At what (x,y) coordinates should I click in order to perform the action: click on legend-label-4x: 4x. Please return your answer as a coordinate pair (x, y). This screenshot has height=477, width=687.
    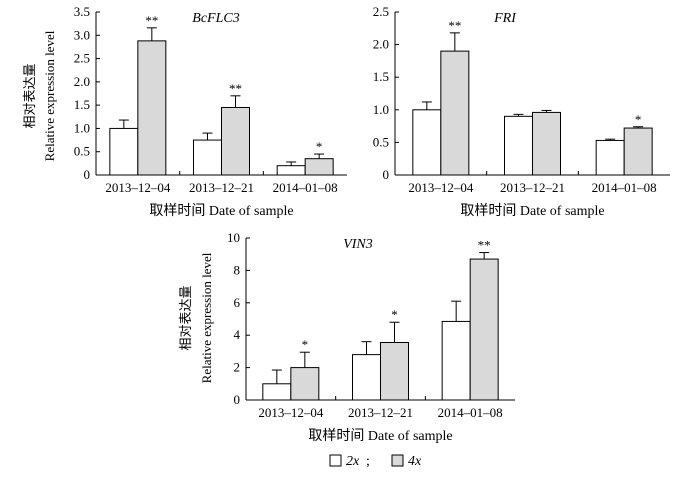
    Looking at the image, I should click on (415, 461).